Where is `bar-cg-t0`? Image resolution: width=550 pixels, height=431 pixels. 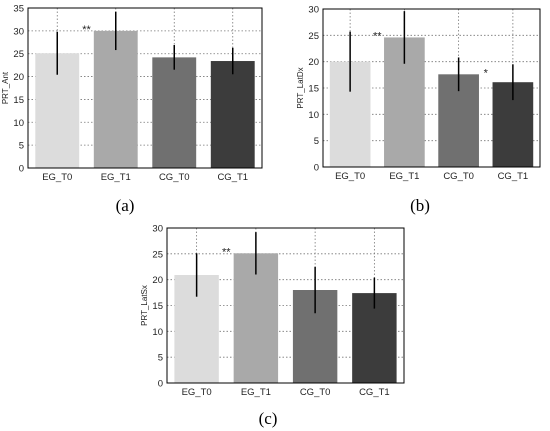 bar-cg-t0 is located at coordinates (174, 112).